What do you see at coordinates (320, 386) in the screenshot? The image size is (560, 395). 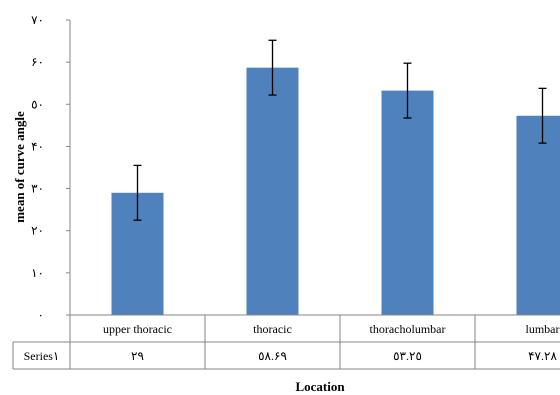 I see `x-axis-title: Location` at bounding box center [320, 386].